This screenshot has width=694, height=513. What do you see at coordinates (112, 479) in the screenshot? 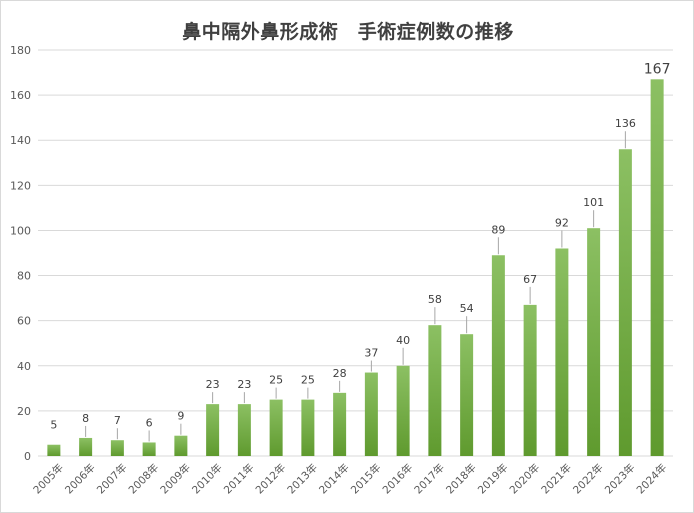
I see `x-tick-label: 2007年` at bounding box center [112, 479].